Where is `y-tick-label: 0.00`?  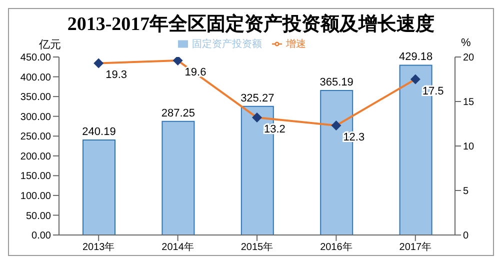
y-tick-label: 0.00 is located at coordinates (42, 236).